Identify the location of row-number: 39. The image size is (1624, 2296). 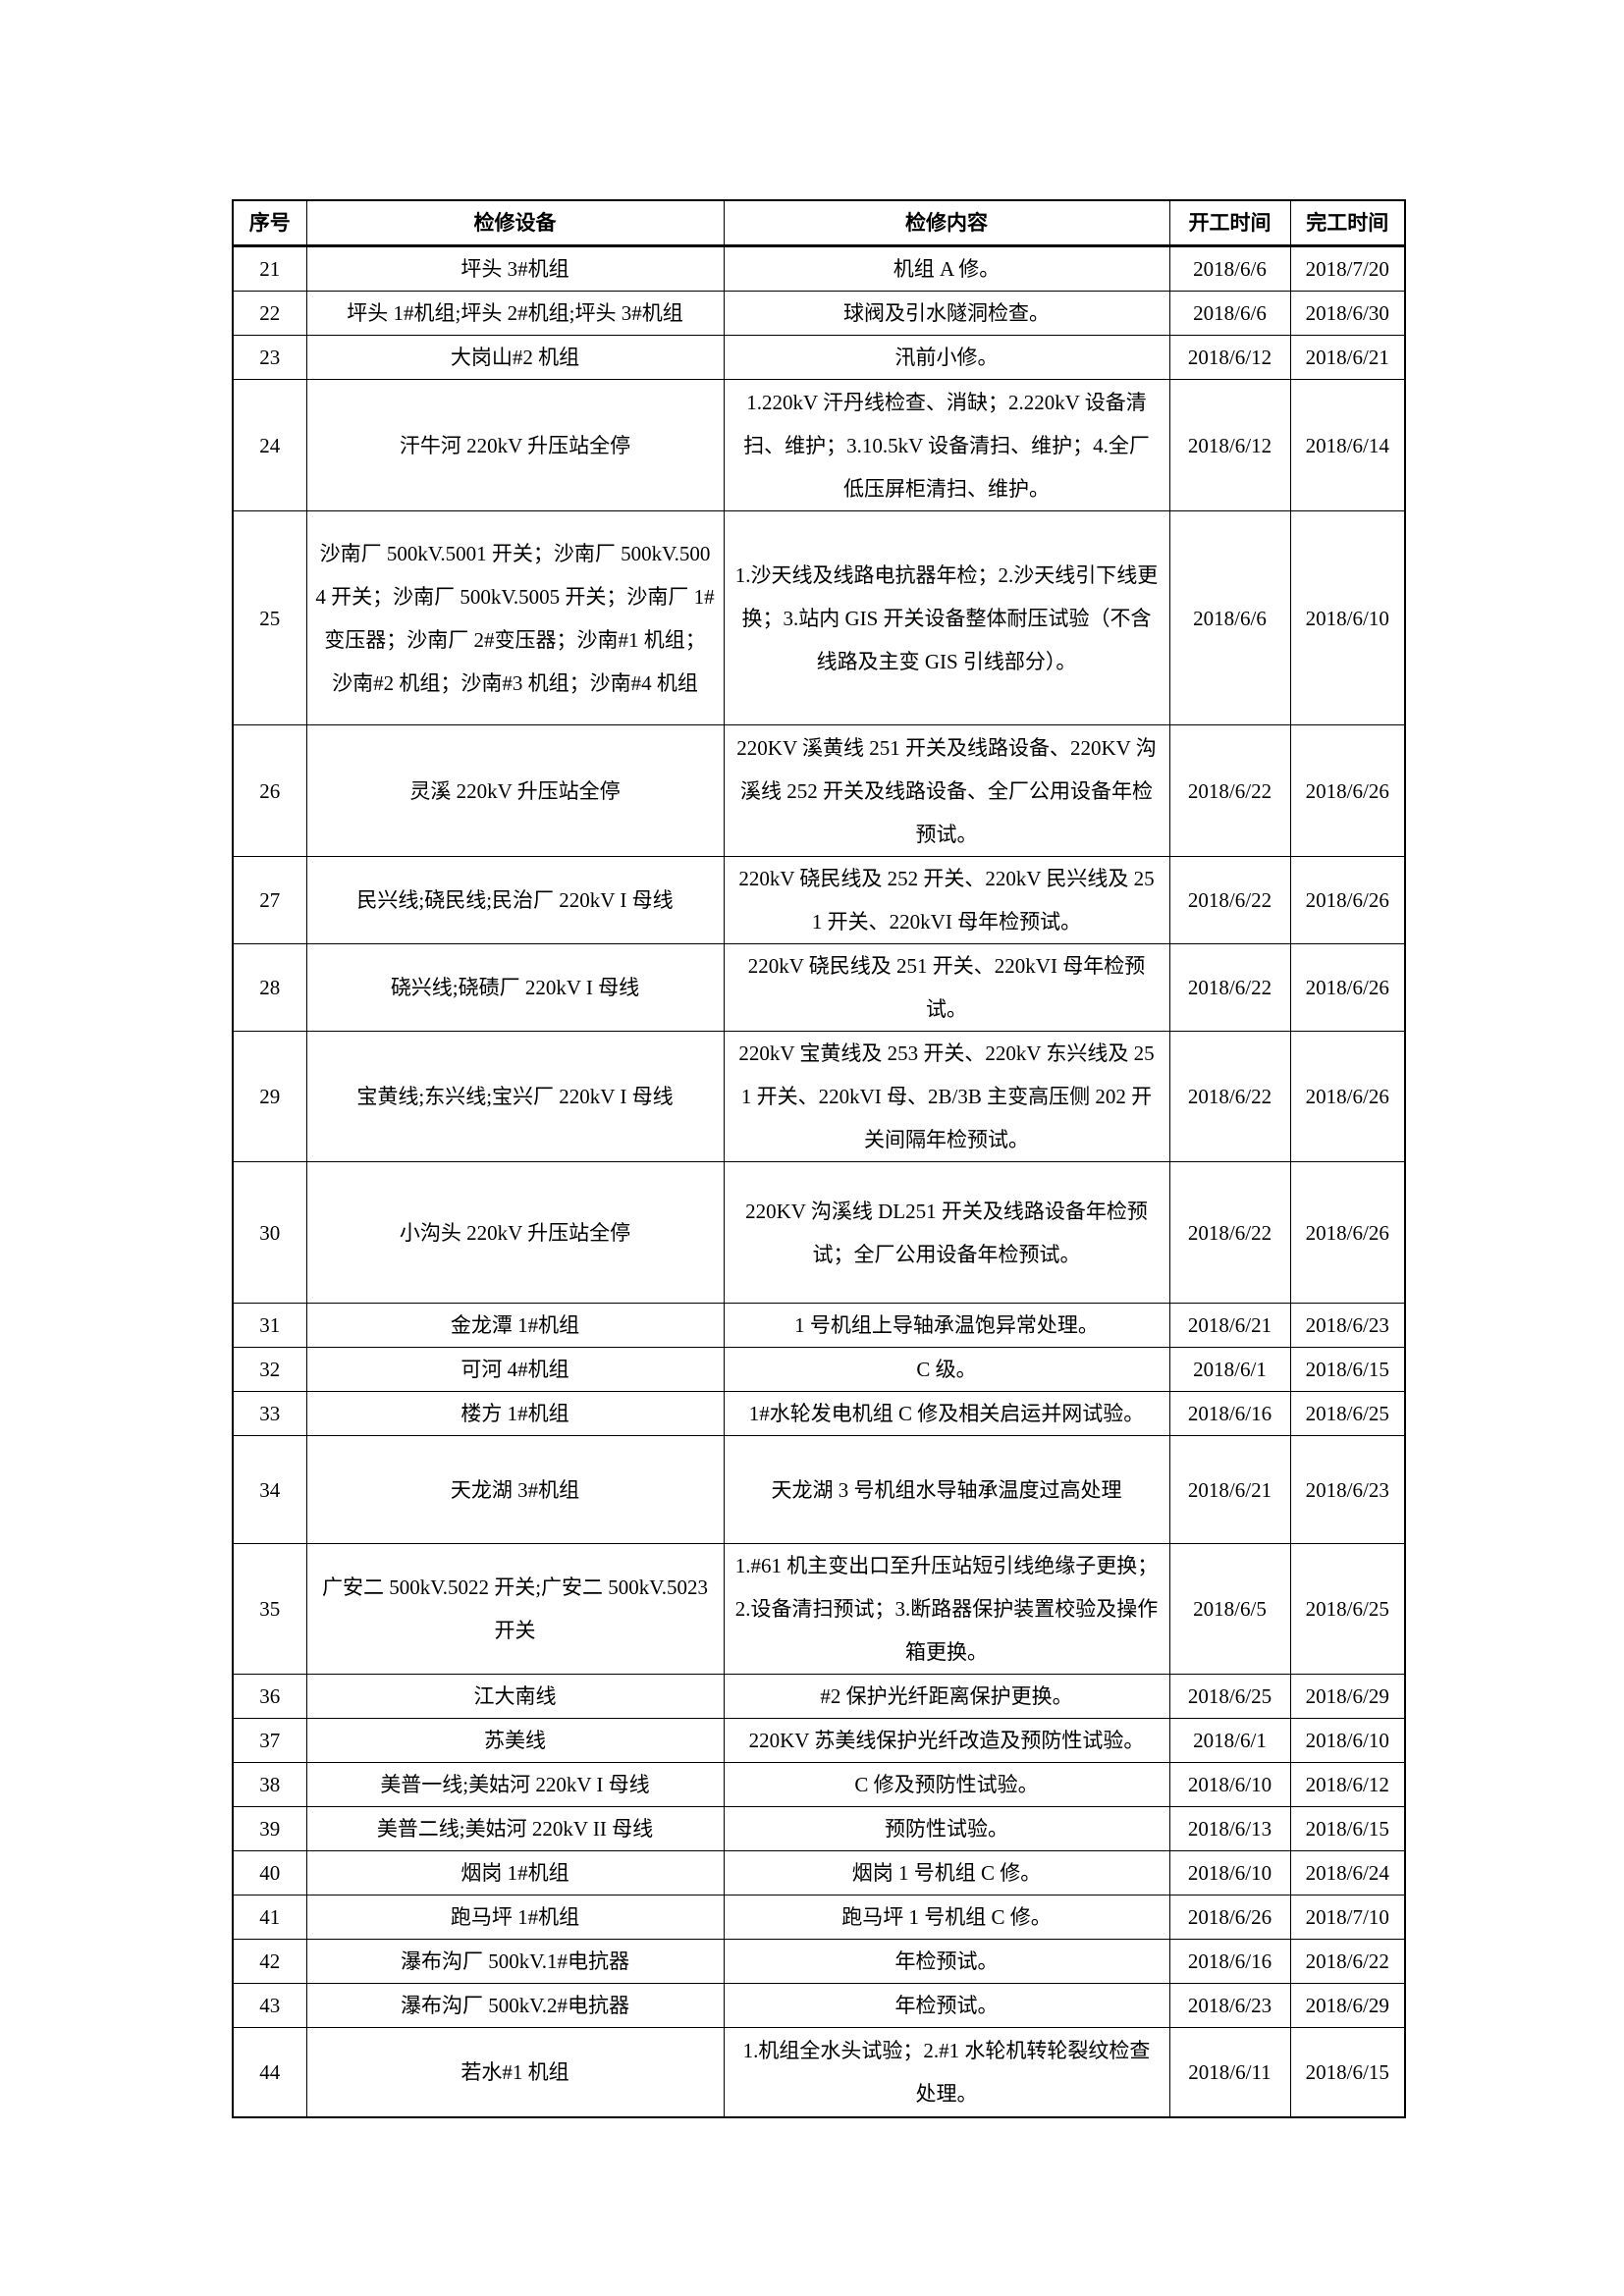
(269, 1829).